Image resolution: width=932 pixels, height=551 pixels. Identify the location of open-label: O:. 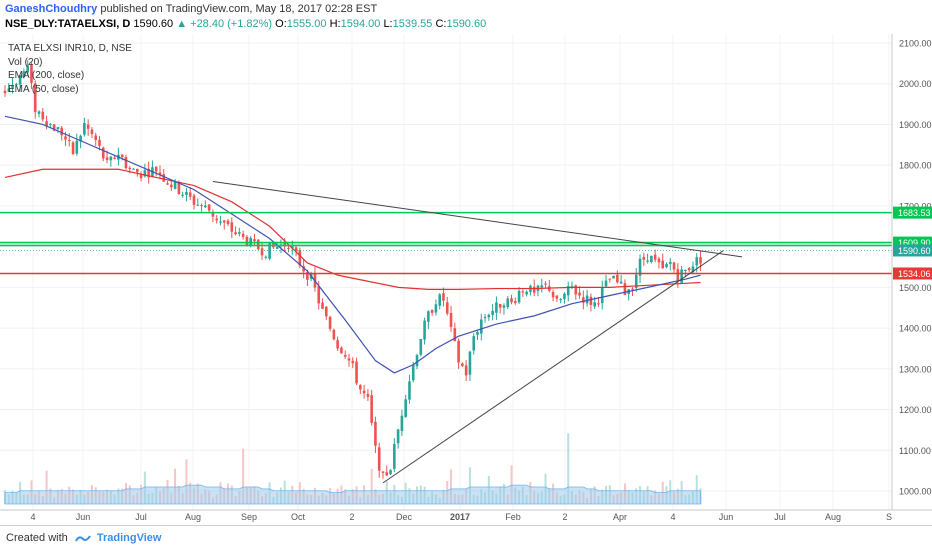
(281, 24).